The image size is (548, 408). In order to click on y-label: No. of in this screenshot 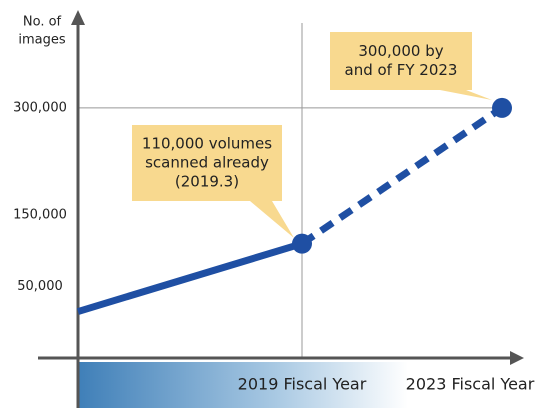, I will do `click(42, 22)`.